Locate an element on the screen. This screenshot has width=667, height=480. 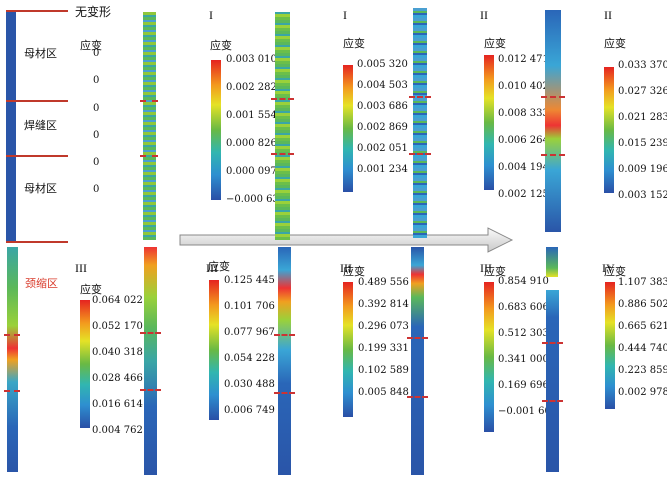
panel-7-stage: III is located at coordinates (486, 268).